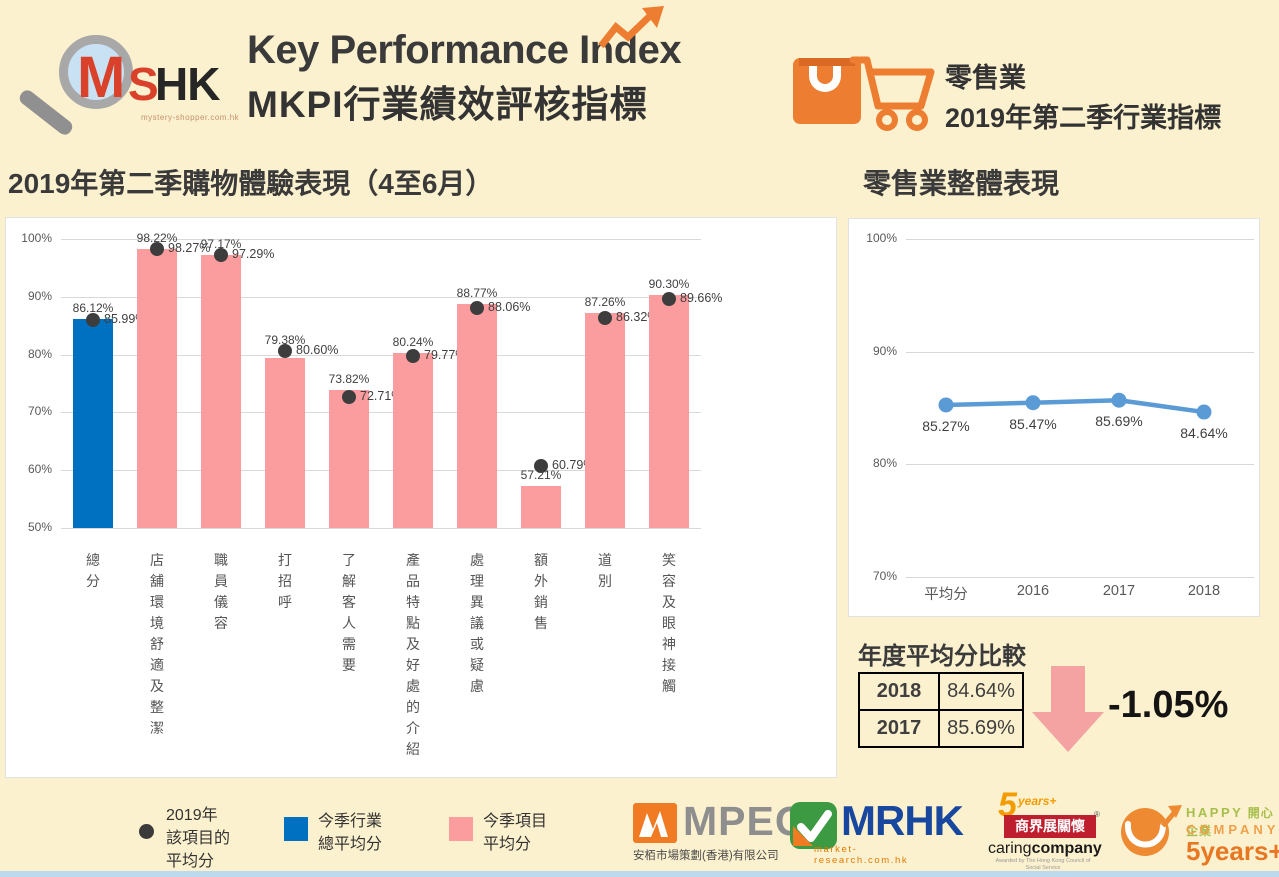 This screenshot has height=877, width=1279. Describe the element at coordinates (413, 654) in the screenshot. I see `category-label: 產品特點及好處的介紹` at that location.